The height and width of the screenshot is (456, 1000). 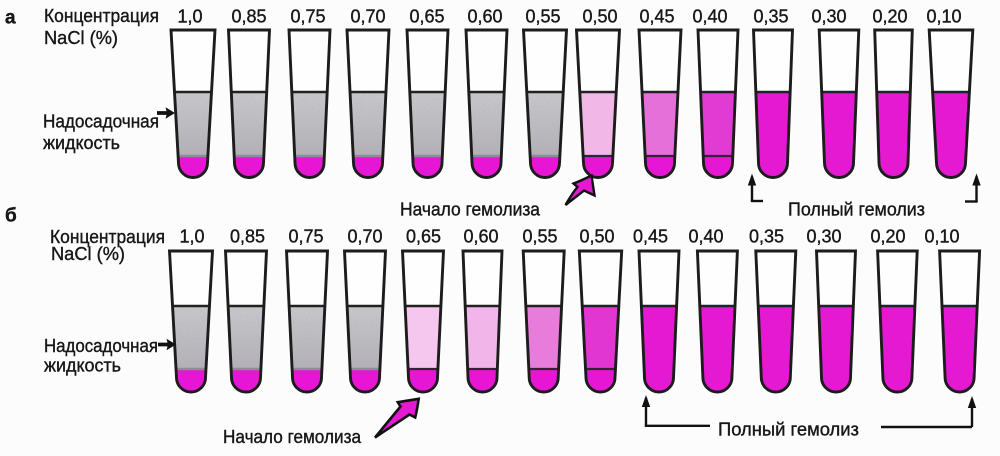 I want to click on svg-text: а, so click(x=10, y=18).